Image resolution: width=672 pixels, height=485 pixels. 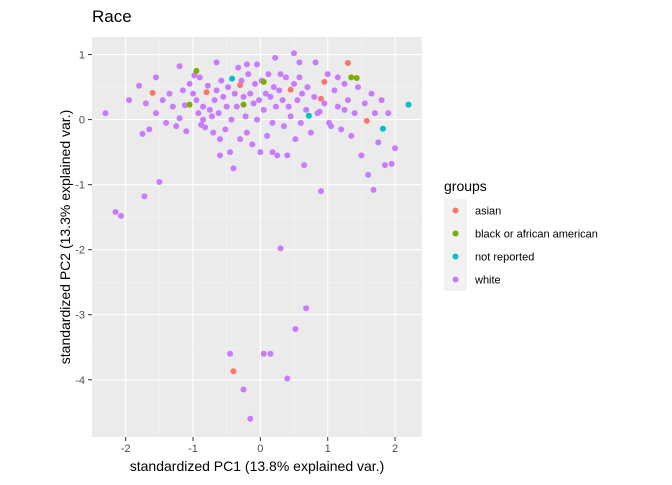 What do you see at coordinates (65, 237) in the screenshot?
I see `y-axis-label: standardized PC2 (13.3% explained var.)` at bounding box center [65, 237].